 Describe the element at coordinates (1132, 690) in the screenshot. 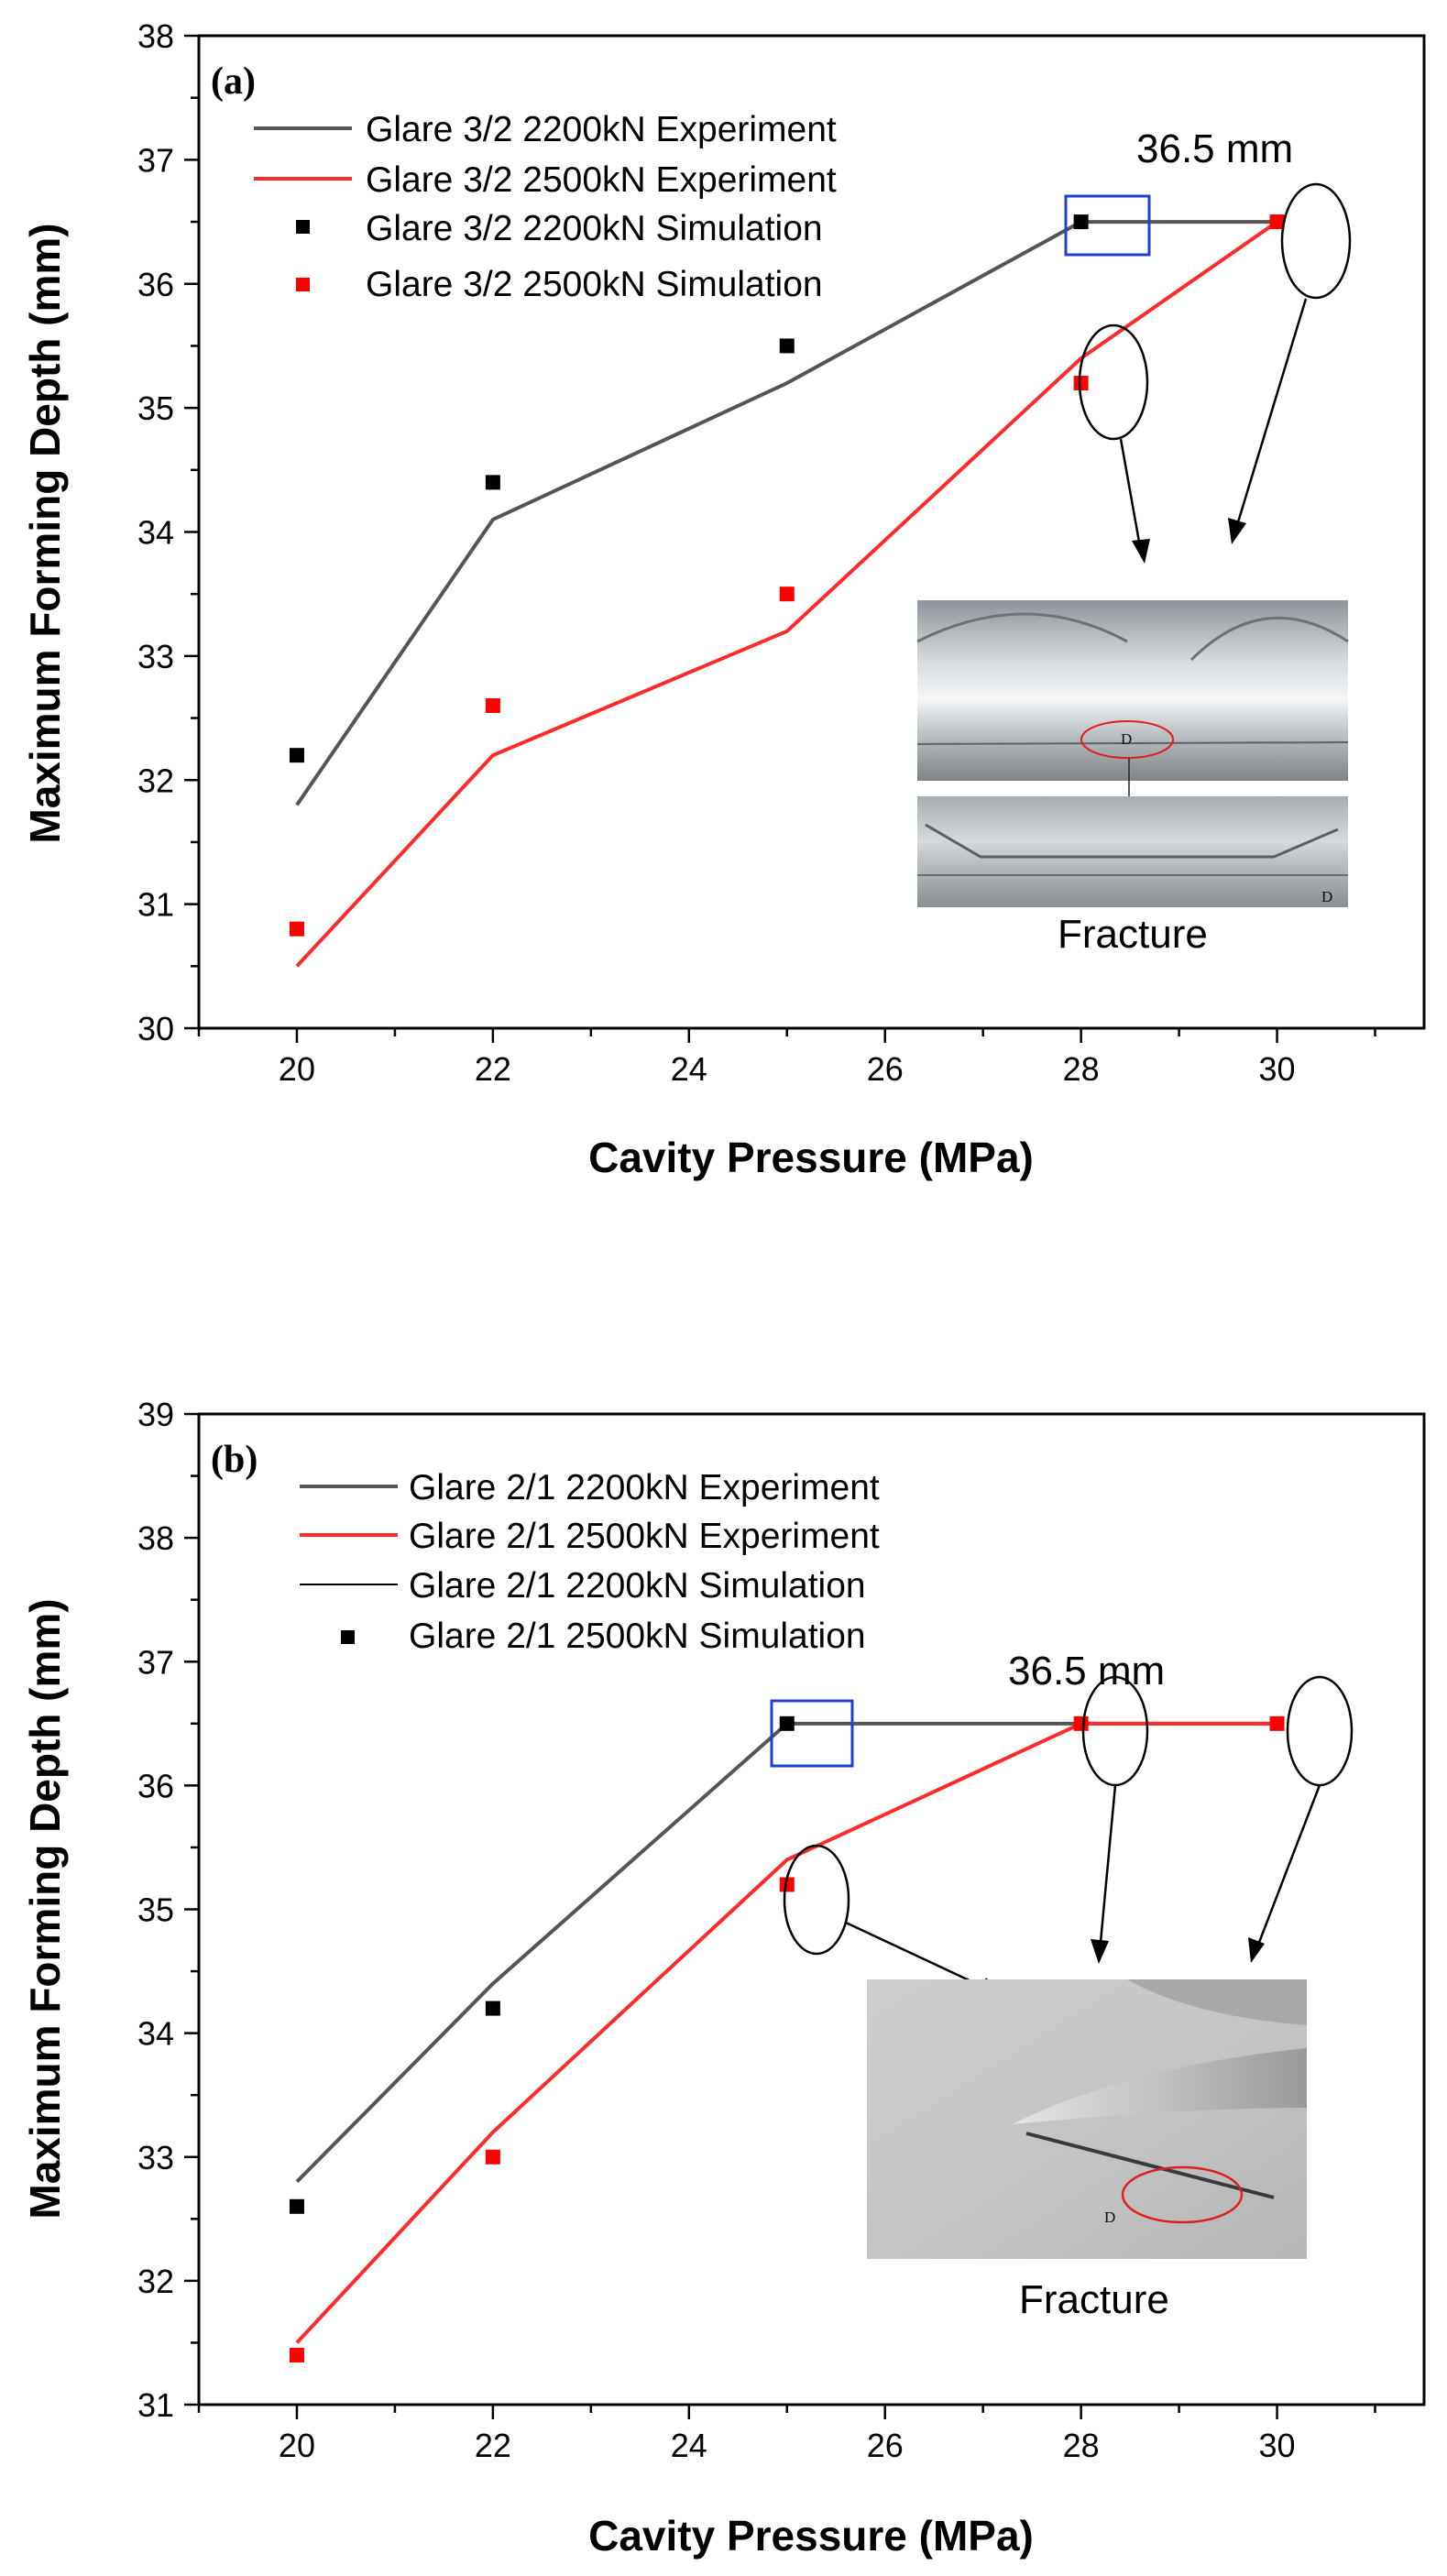

I see `photo-top` at that location.